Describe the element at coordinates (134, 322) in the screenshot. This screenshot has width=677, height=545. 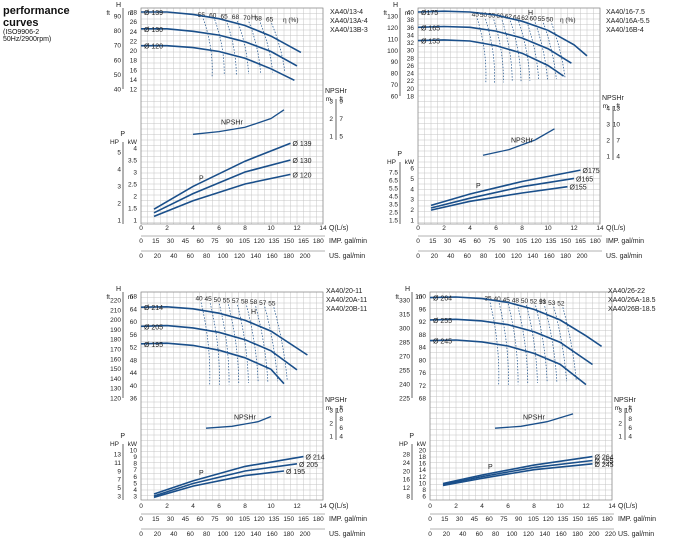
I see `head-m-tick: 60` at that location.